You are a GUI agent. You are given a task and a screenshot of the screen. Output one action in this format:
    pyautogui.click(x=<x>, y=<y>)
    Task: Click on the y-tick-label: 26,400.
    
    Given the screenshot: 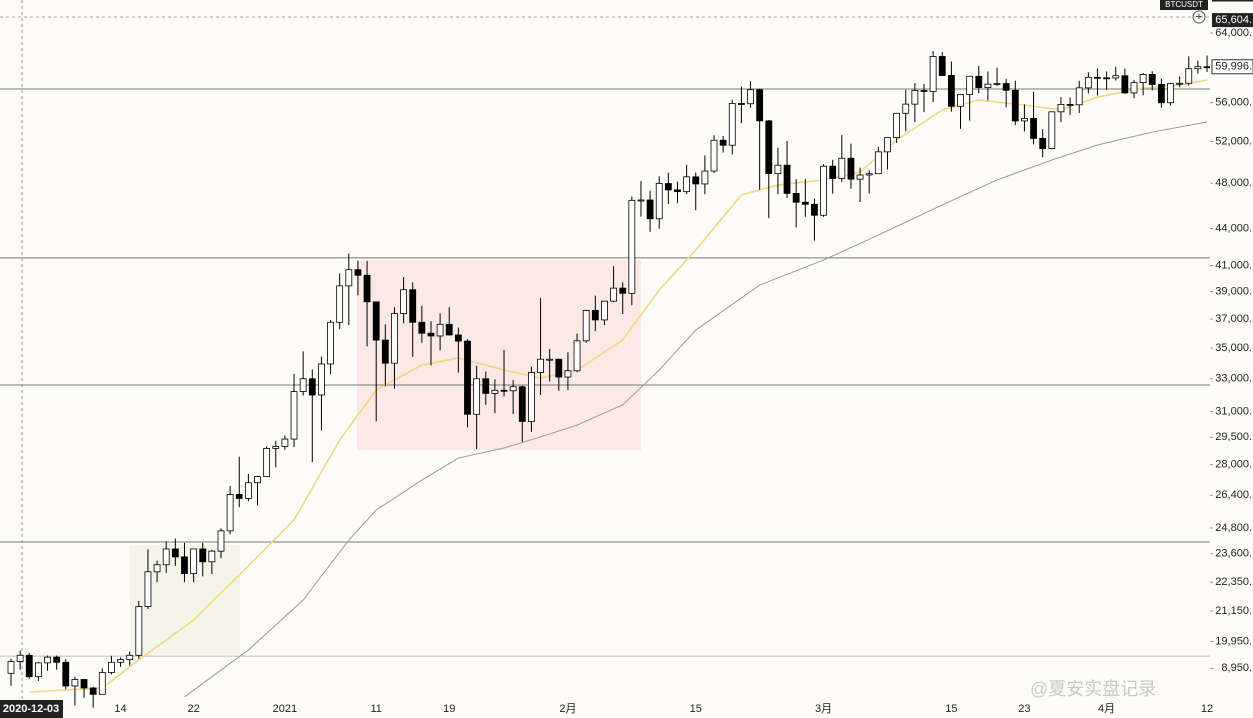 What is the action you would take?
    pyautogui.click(x=1233, y=495)
    